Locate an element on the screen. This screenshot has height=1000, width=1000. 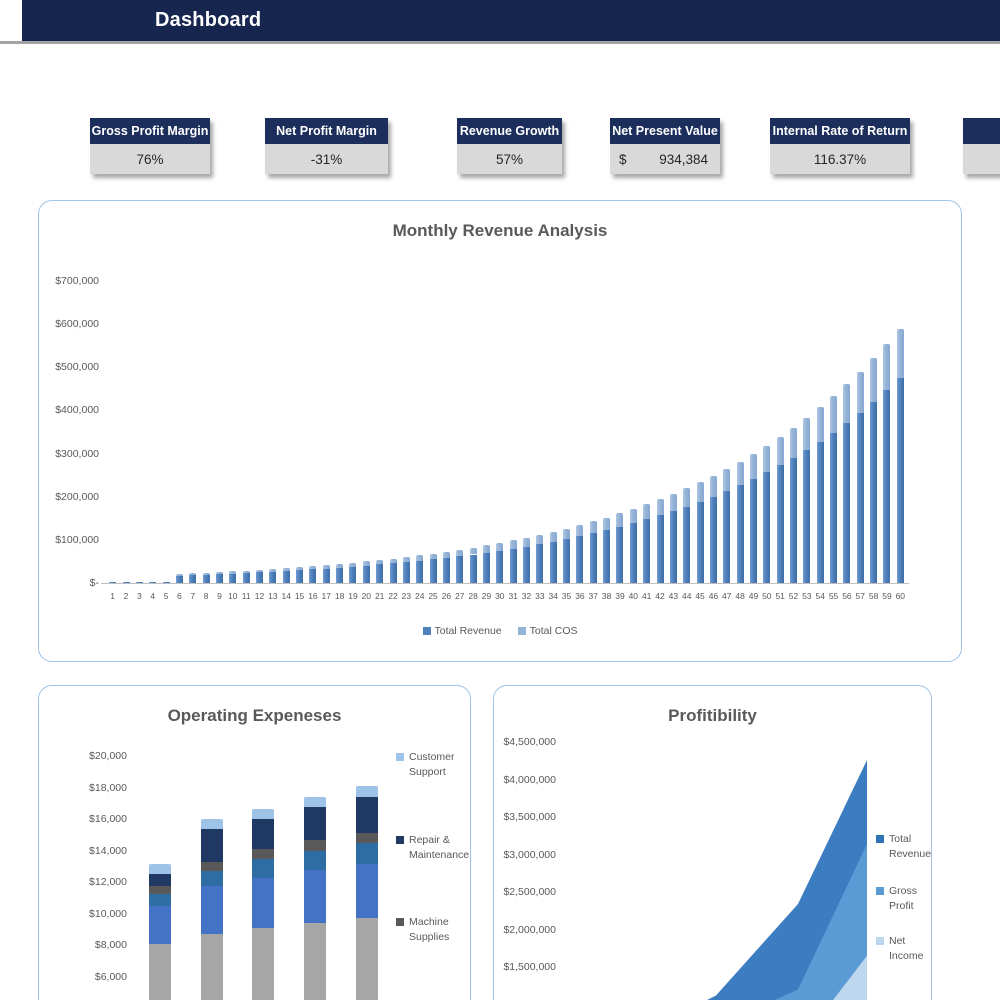
kpi-card-3: Revenue Growth 57% is located at coordinates (509, 146).